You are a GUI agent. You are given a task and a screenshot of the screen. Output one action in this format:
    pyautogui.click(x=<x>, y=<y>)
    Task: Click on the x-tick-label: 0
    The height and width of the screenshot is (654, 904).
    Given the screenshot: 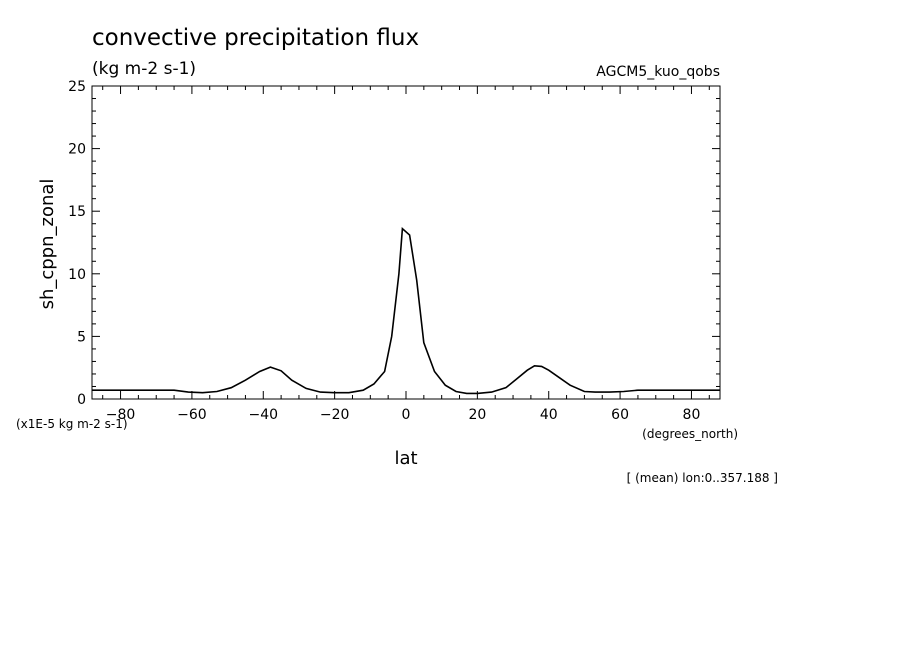 What is the action you would take?
    pyautogui.click(x=406, y=415)
    